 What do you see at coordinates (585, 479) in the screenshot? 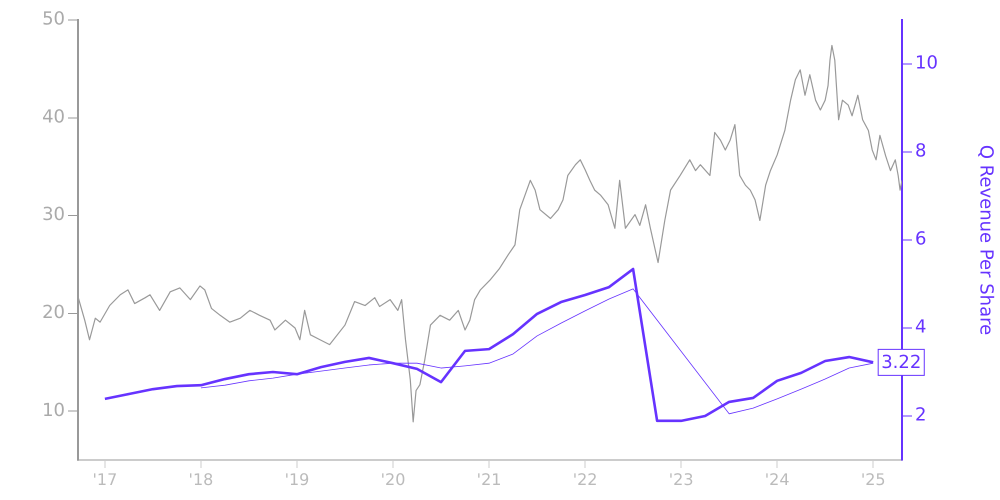
I see `x-tick-label: '22` at bounding box center [585, 479].